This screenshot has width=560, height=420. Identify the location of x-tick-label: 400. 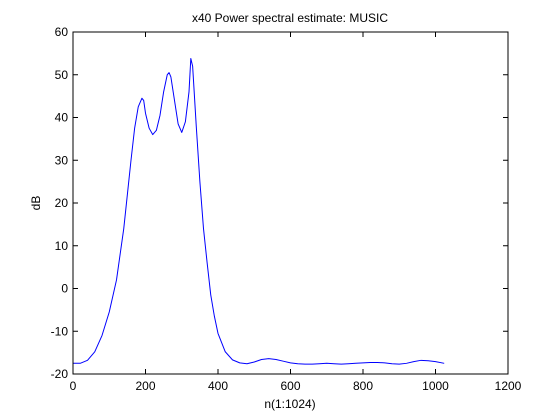
(218, 386).